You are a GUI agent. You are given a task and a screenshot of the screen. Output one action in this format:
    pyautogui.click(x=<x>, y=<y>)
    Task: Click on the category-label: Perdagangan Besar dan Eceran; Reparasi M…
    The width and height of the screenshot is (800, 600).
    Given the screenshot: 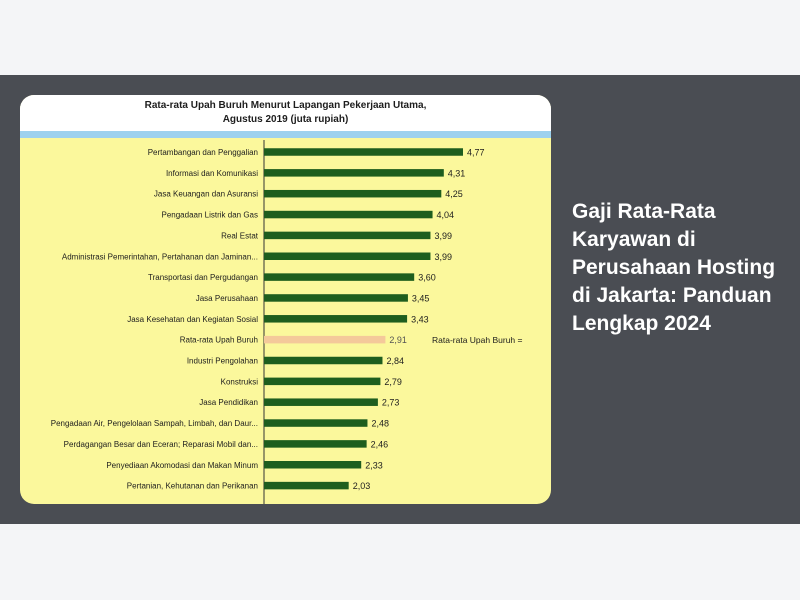 What is the action you would take?
    pyautogui.click(x=161, y=444)
    